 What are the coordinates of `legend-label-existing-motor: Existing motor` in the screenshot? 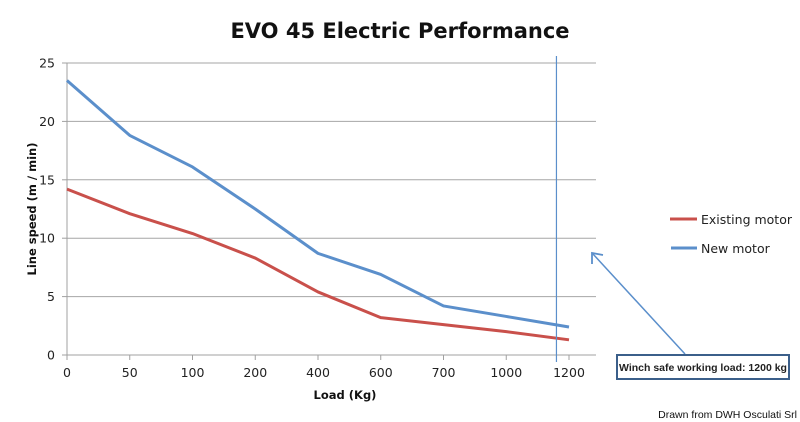 It's located at (747, 219).